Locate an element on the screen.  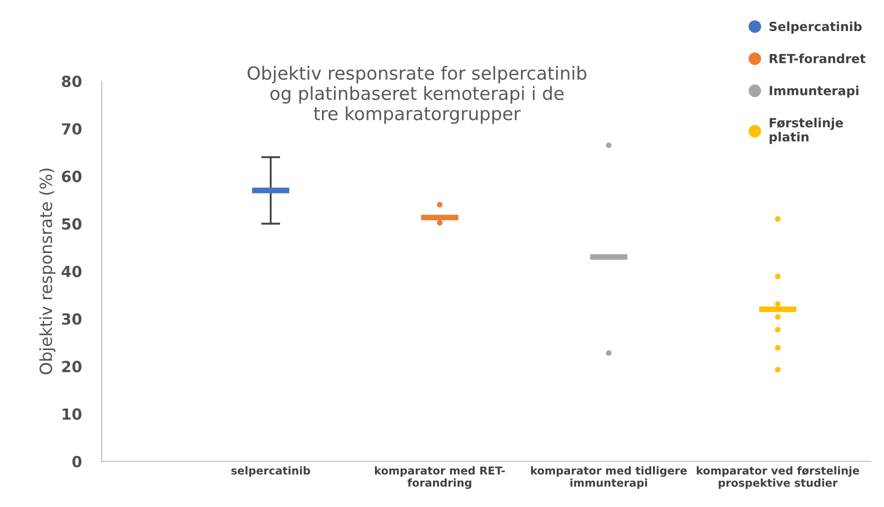
y-tick-label: 10 is located at coordinates (72, 414).